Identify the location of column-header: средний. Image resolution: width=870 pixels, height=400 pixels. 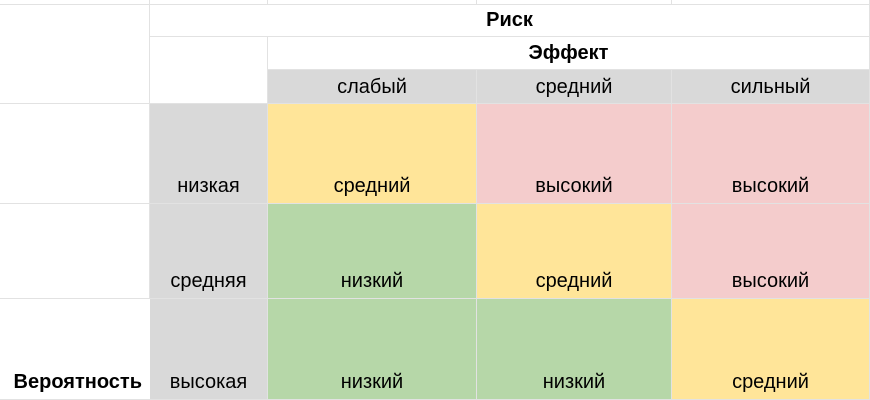
(574, 87).